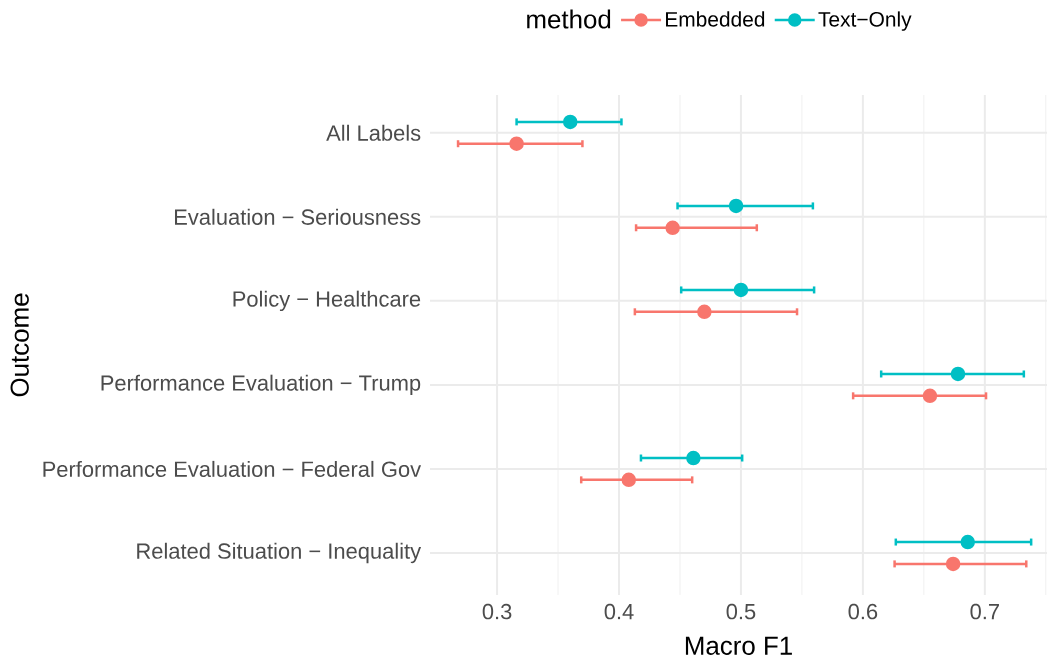  I want to click on x-tick-label: 0.6, so click(863, 611).